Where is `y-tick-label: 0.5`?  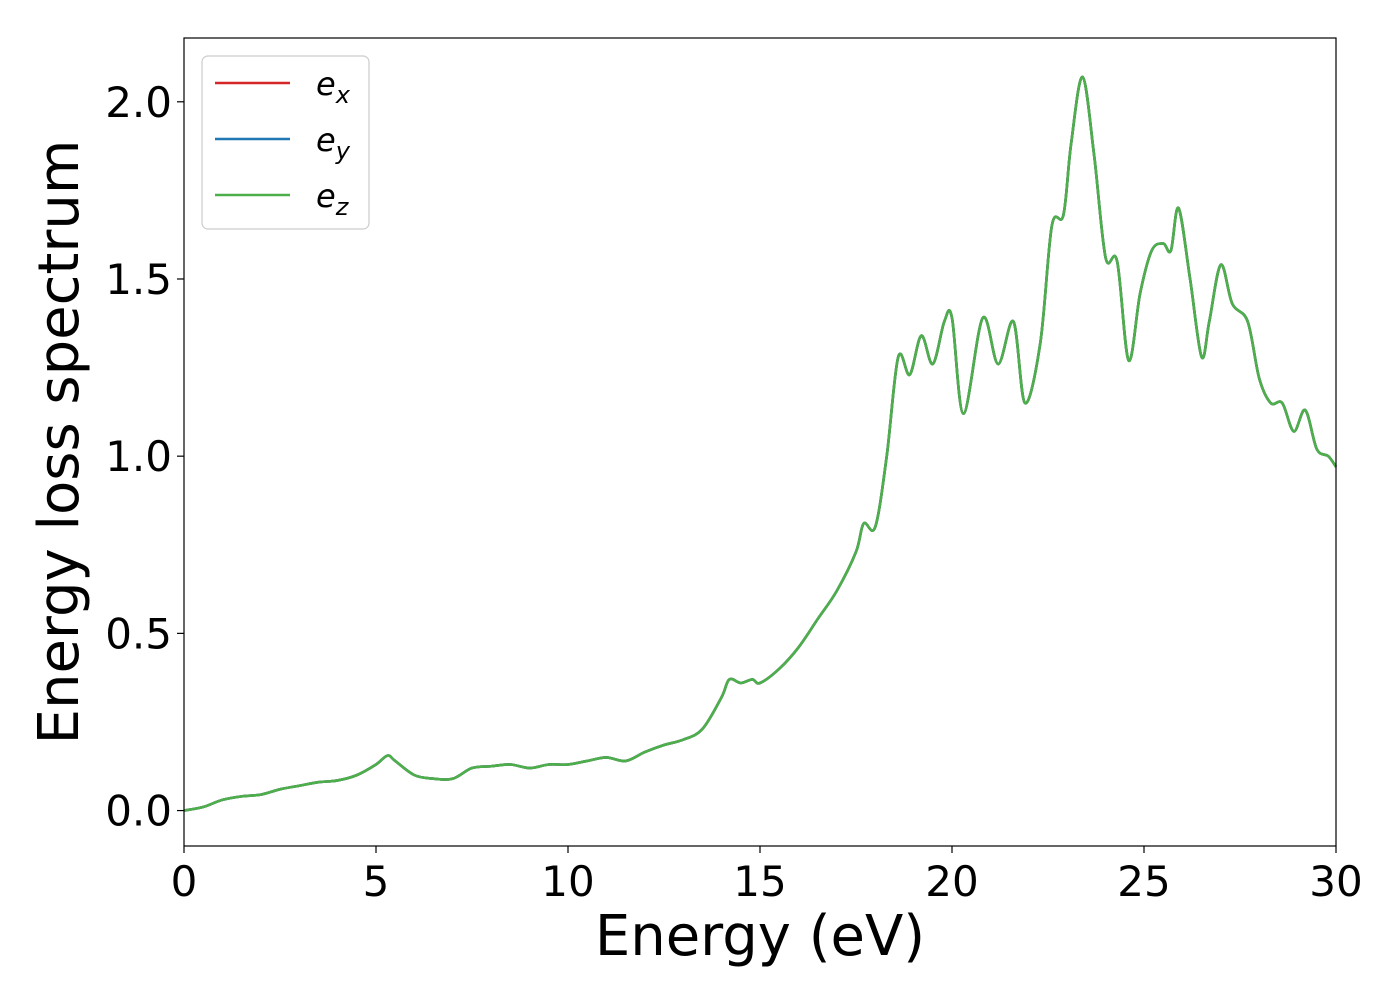
y-tick-label: 0.5 is located at coordinates (138, 633).